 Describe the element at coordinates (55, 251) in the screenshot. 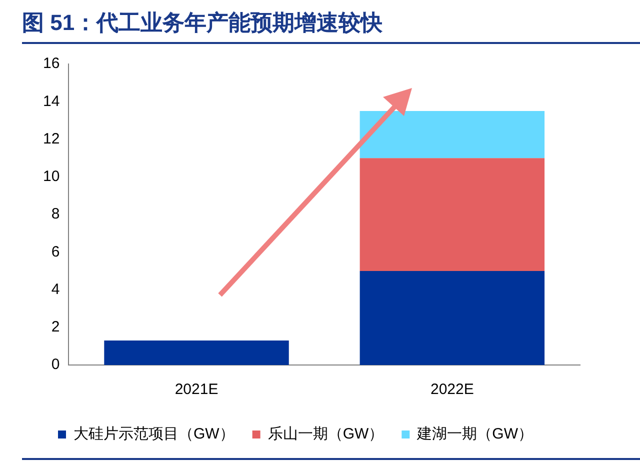

I see `y-tick-label: 6` at that location.